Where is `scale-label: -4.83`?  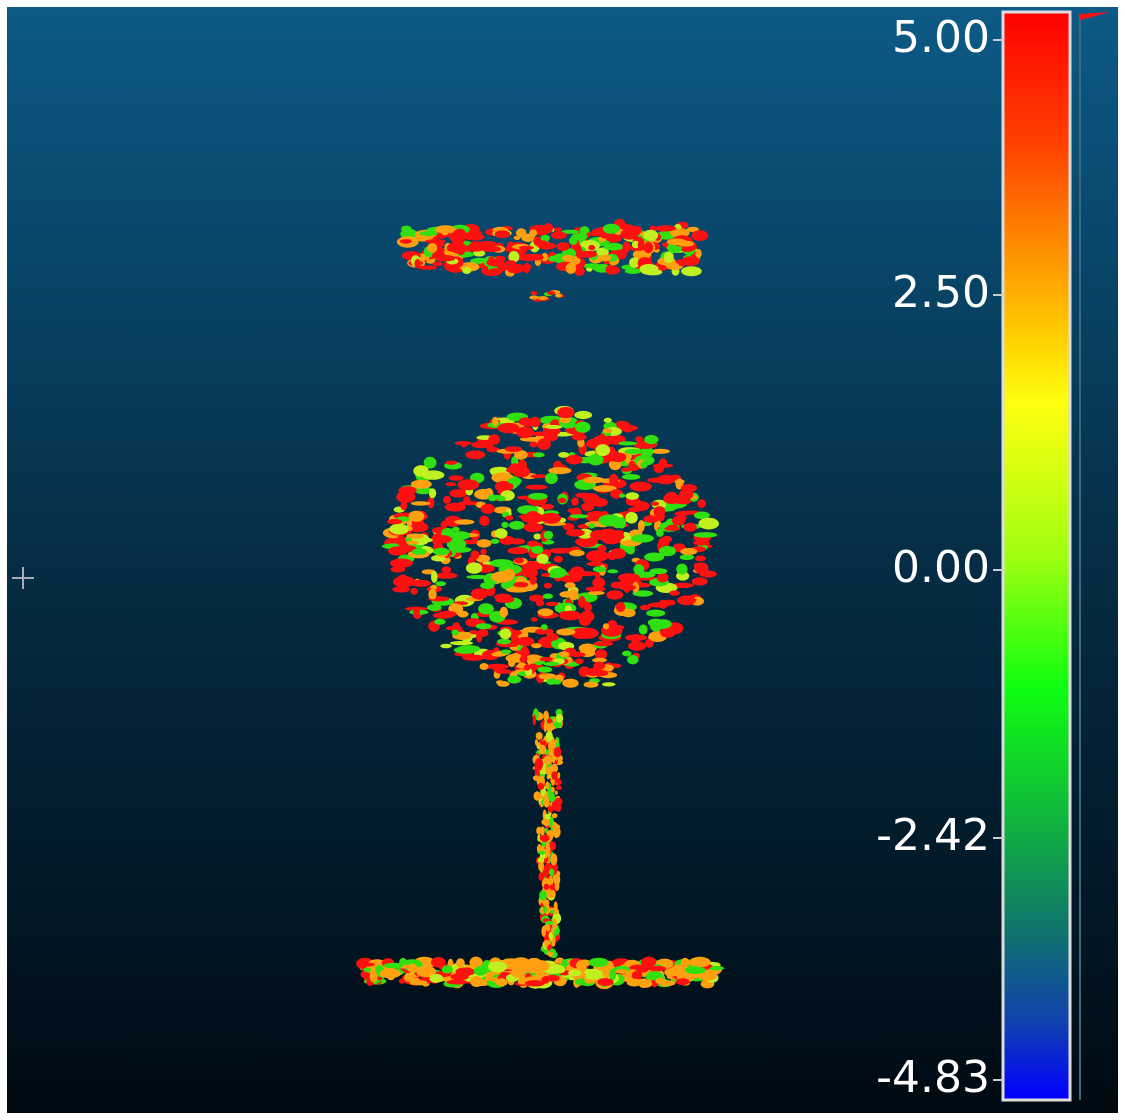
scale-label: -4.83 is located at coordinates (933, 1077).